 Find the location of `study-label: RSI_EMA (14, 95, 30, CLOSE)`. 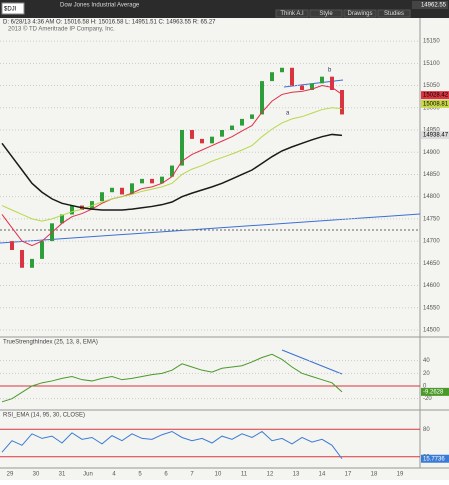

study-label: RSI_EMA (14, 95, 30, CLOSE) is located at coordinates (44, 416).